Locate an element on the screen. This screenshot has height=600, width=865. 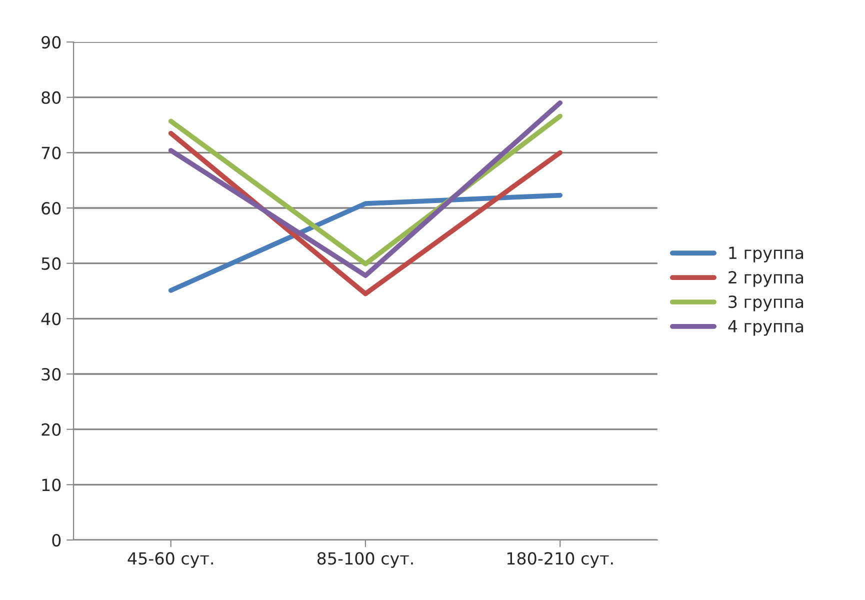
y-tick-label: 0 is located at coordinates (56, 540).